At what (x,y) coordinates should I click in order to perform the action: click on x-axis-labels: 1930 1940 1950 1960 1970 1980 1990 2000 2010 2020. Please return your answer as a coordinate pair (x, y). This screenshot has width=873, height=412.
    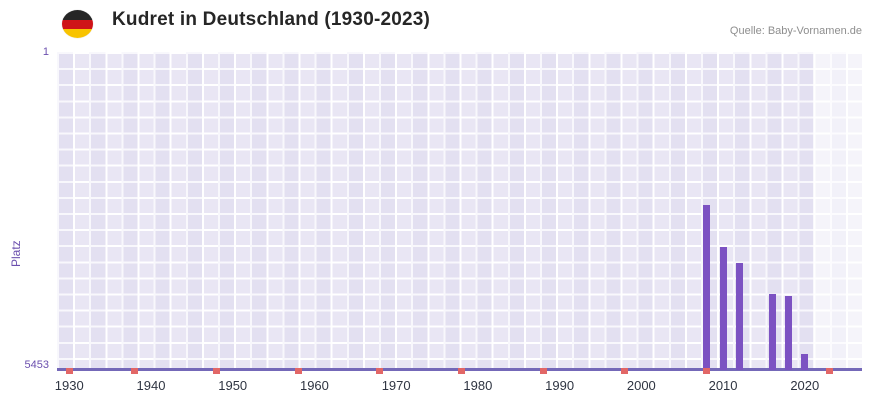
    Looking at the image, I should click on (458, 388).